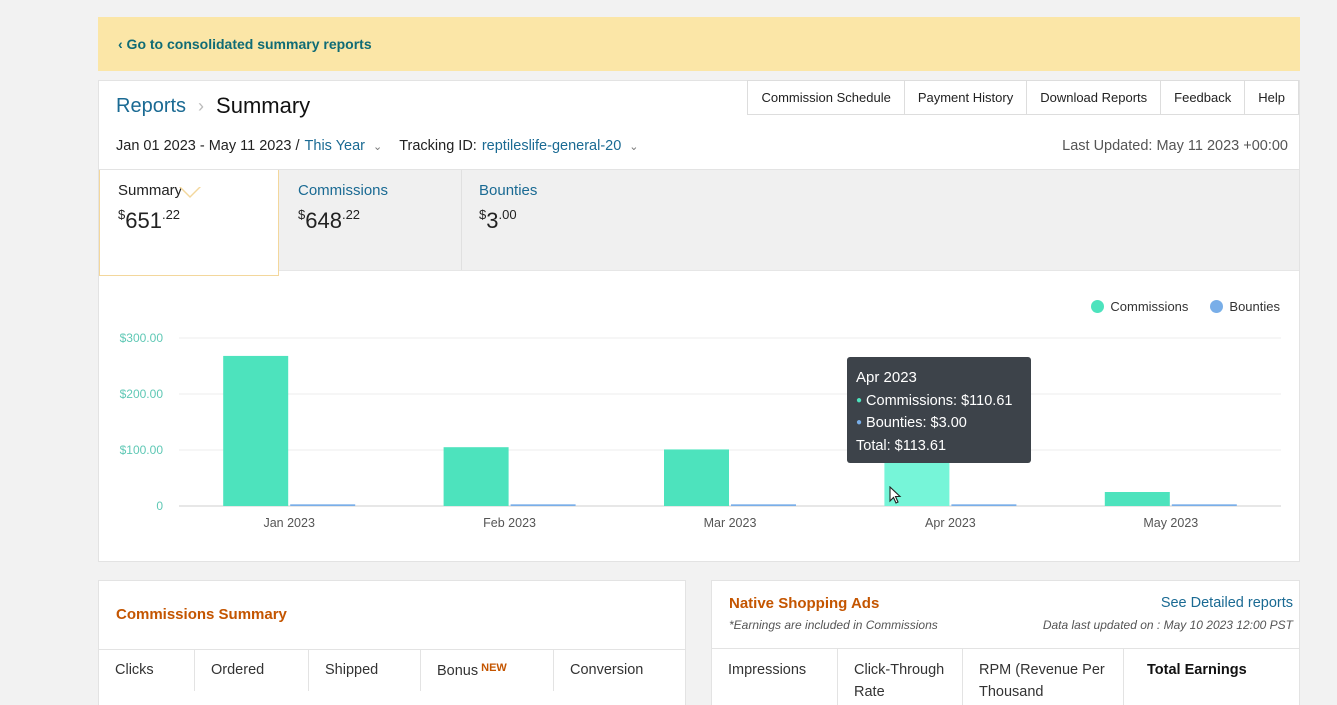 The width and height of the screenshot is (1337, 705). What do you see at coordinates (498, 220) in the screenshot?
I see `bounties-amount: $3.00` at bounding box center [498, 220].